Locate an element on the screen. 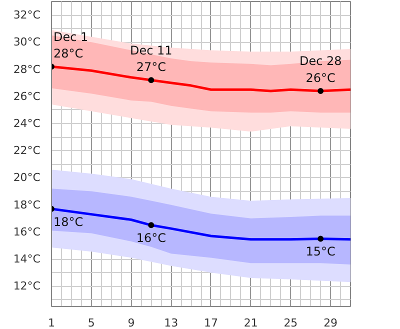  annotation: Dec 11 27°C is located at coordinates (151, 58).